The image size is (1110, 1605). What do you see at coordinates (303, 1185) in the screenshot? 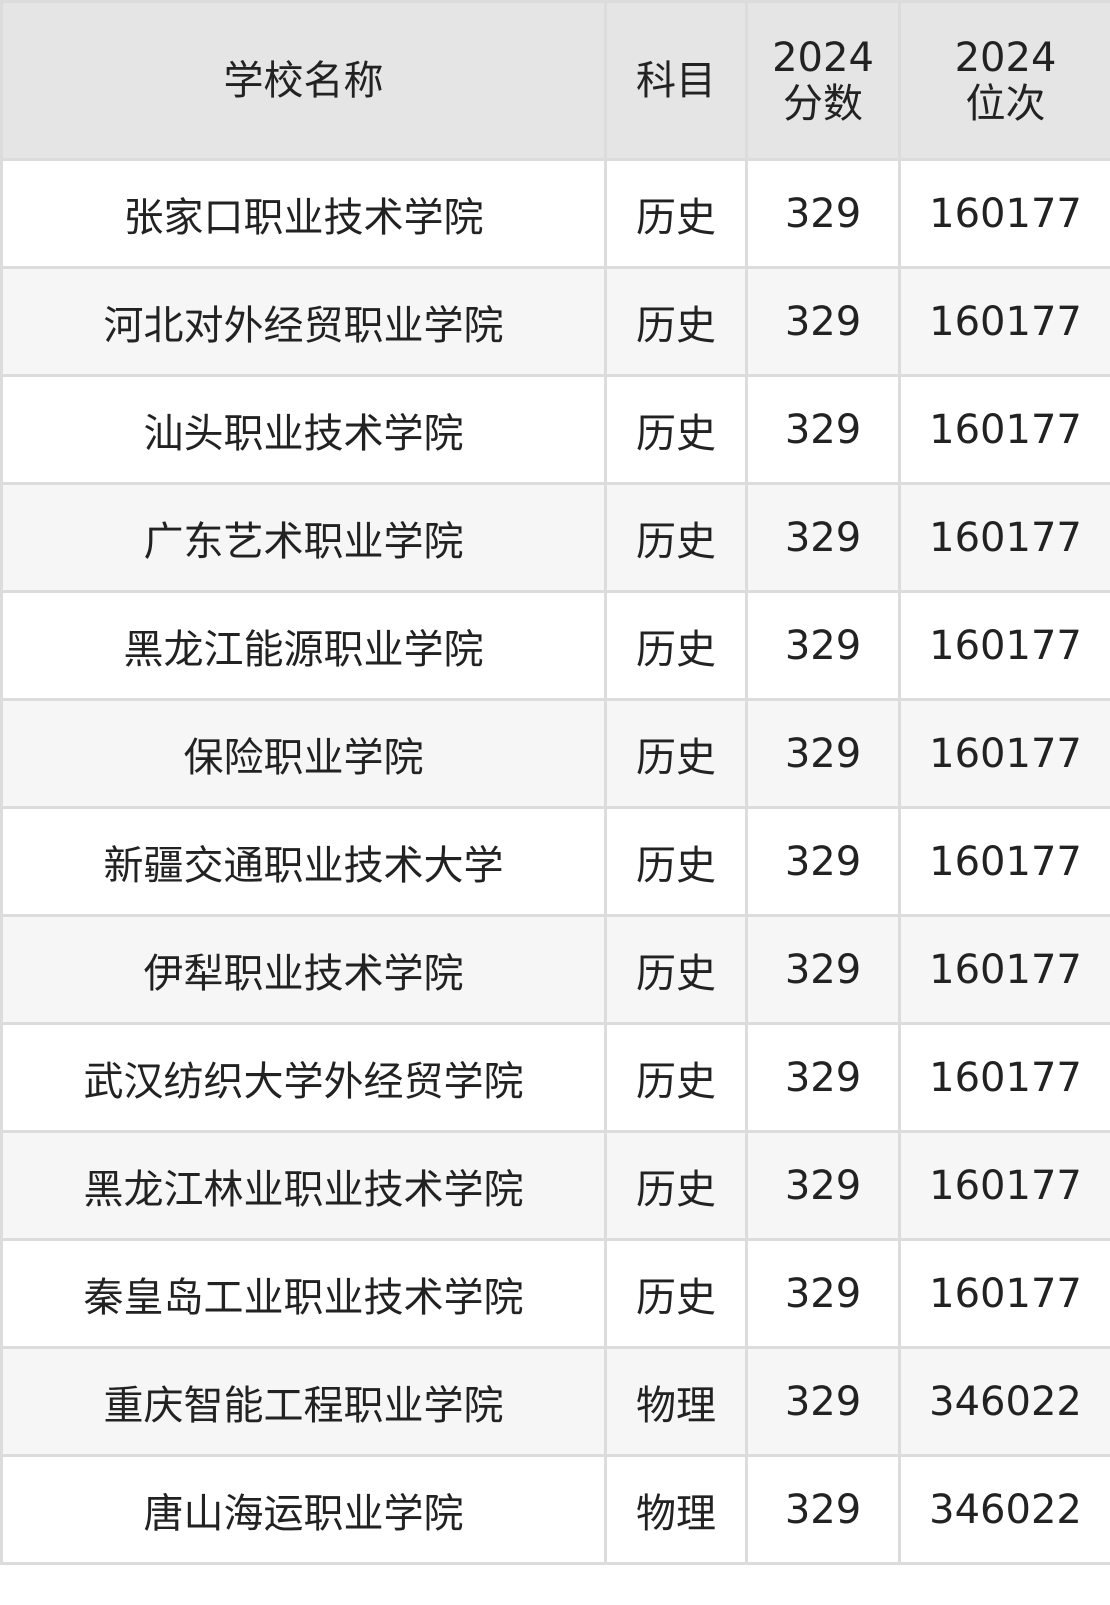
I see `cell-school: 黑龙江林业职业技术学院` at bounding box center [303, 1185].